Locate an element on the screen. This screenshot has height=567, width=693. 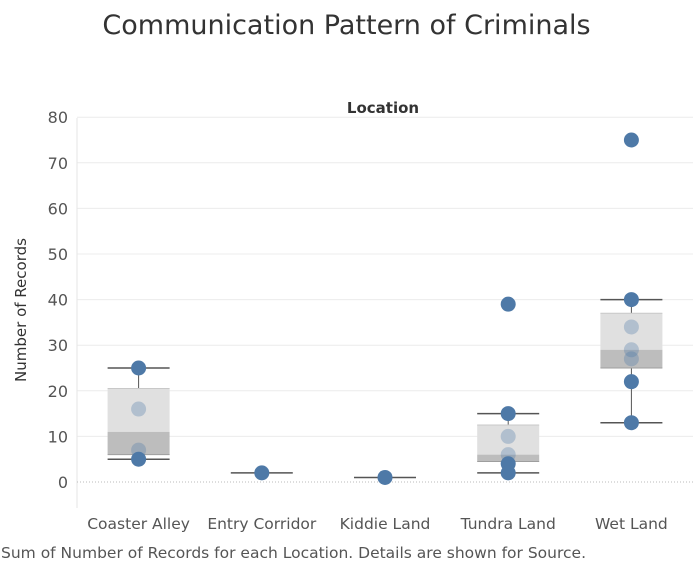
y-tick-label: 30 is located at coordinates (58, 345).